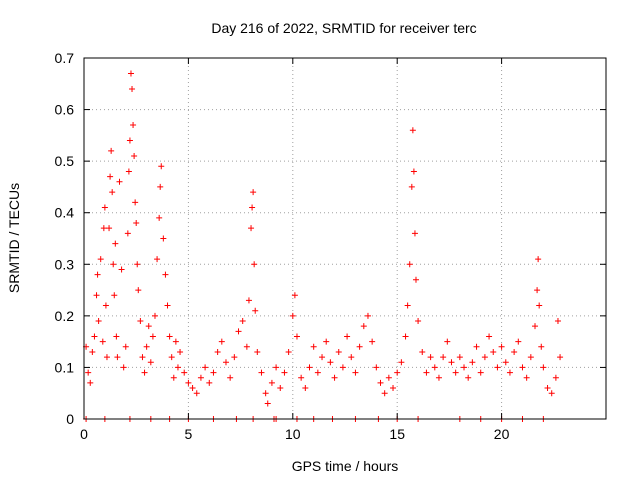  What do you see at coordinates (65, 161) in the screenshot?
I see `y-tick-label: 0.5` at bounding box center [65, 161].